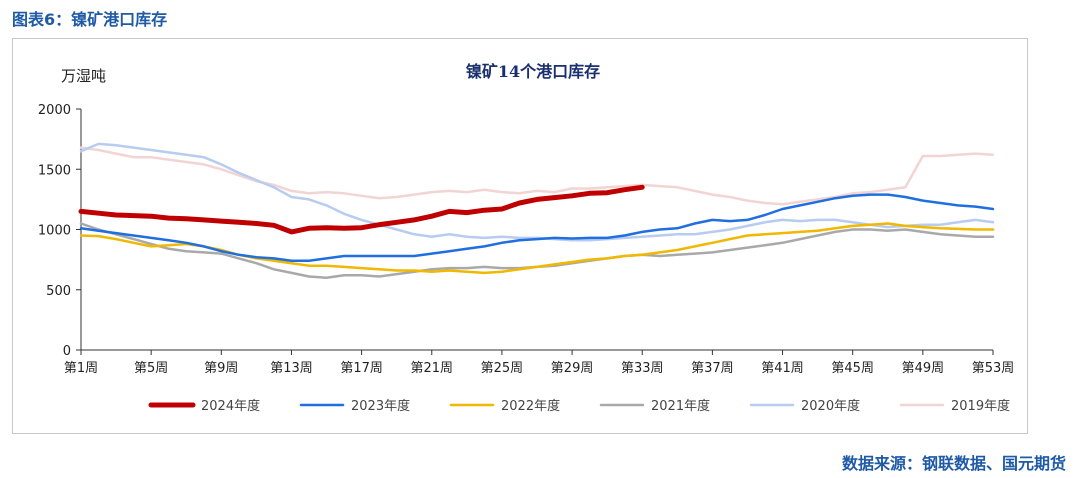 This screenshot has height=478, width=1080. I want to click on x-tick-label: 第49周, so click(923, 368).